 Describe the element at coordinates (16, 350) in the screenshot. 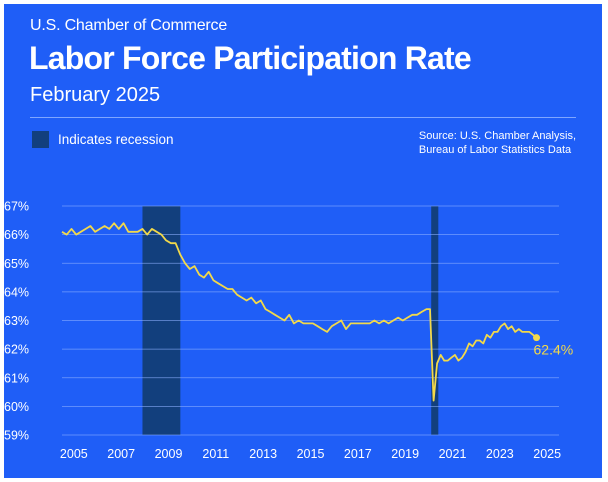

I see `y-tick-label: 62%` at that location.